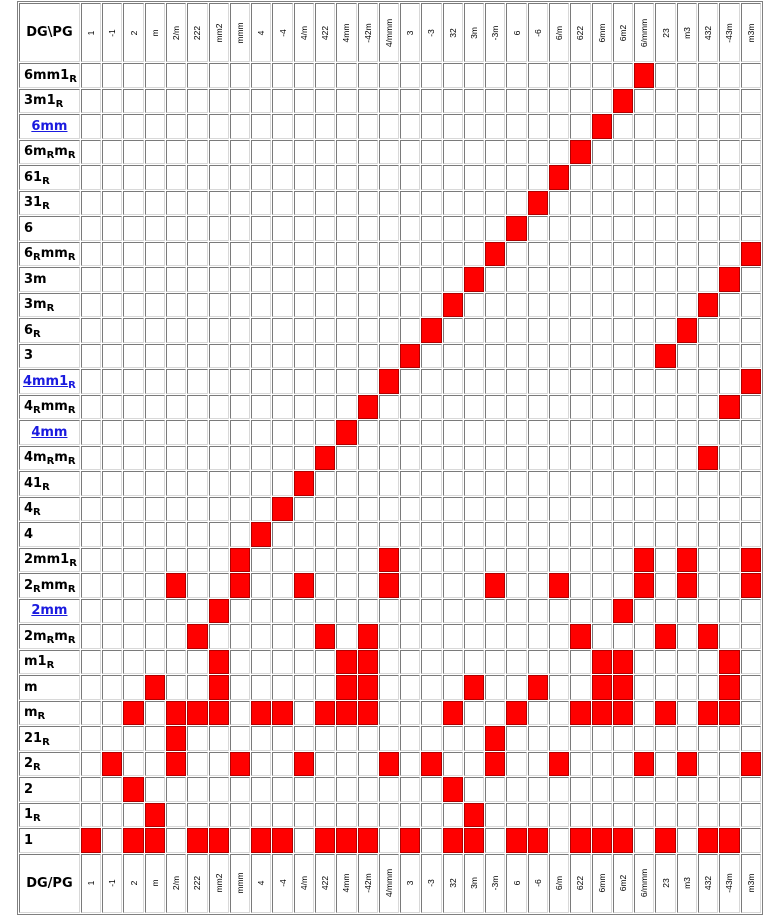 The height and width of the screenshot is (915, 763). What do you see at coordinates (61, 636) in the screenshot?
I see `row-label-rest: m` at bounding box center [61, 636].